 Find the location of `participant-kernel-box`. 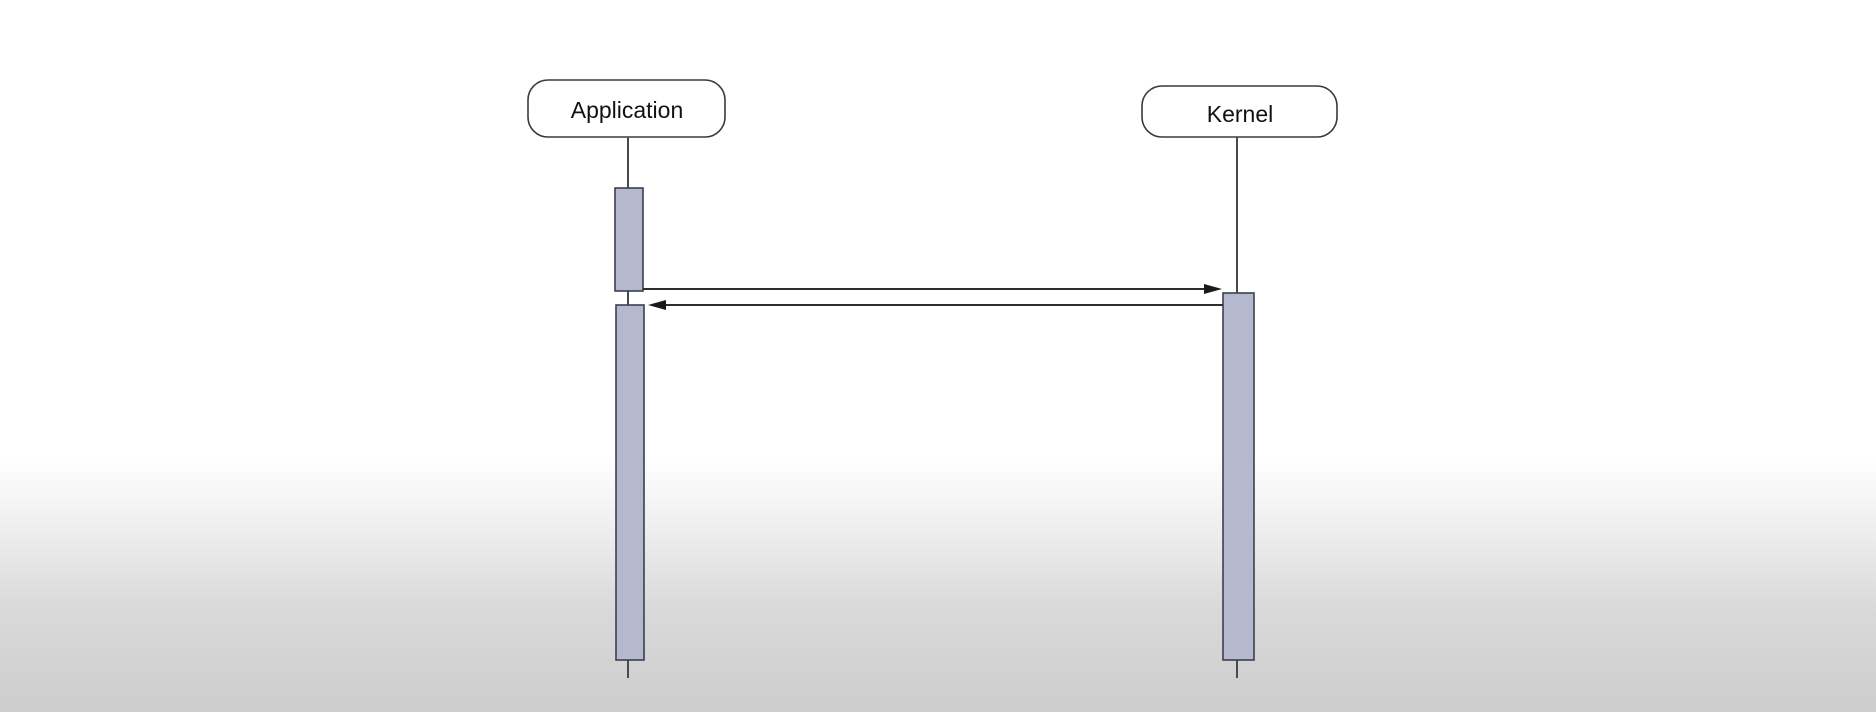

participant-kernel-box is located at coordinates (1239, 111).